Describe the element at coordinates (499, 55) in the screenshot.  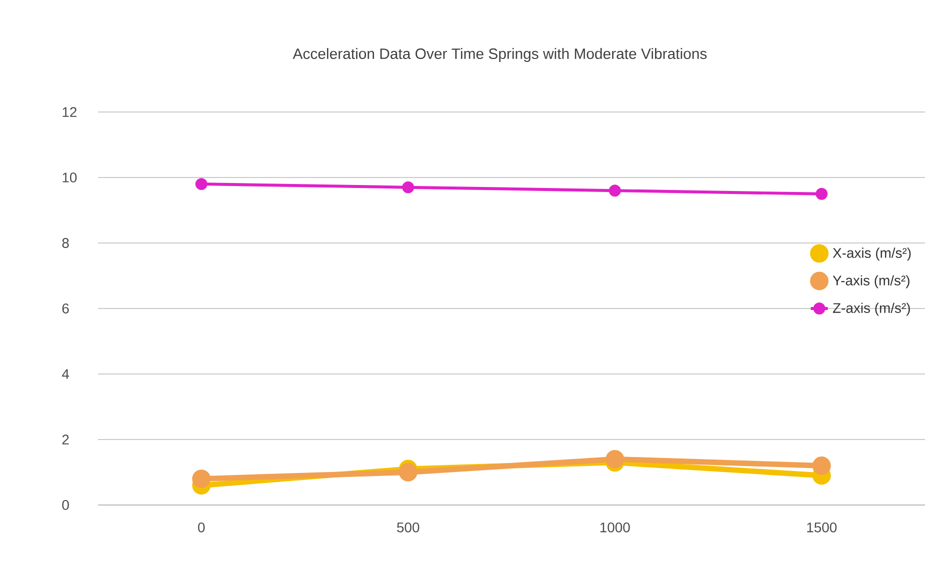
I see `chart-title: Acceleration Data Over Time Springs with Moderate Vibrations` at that location.